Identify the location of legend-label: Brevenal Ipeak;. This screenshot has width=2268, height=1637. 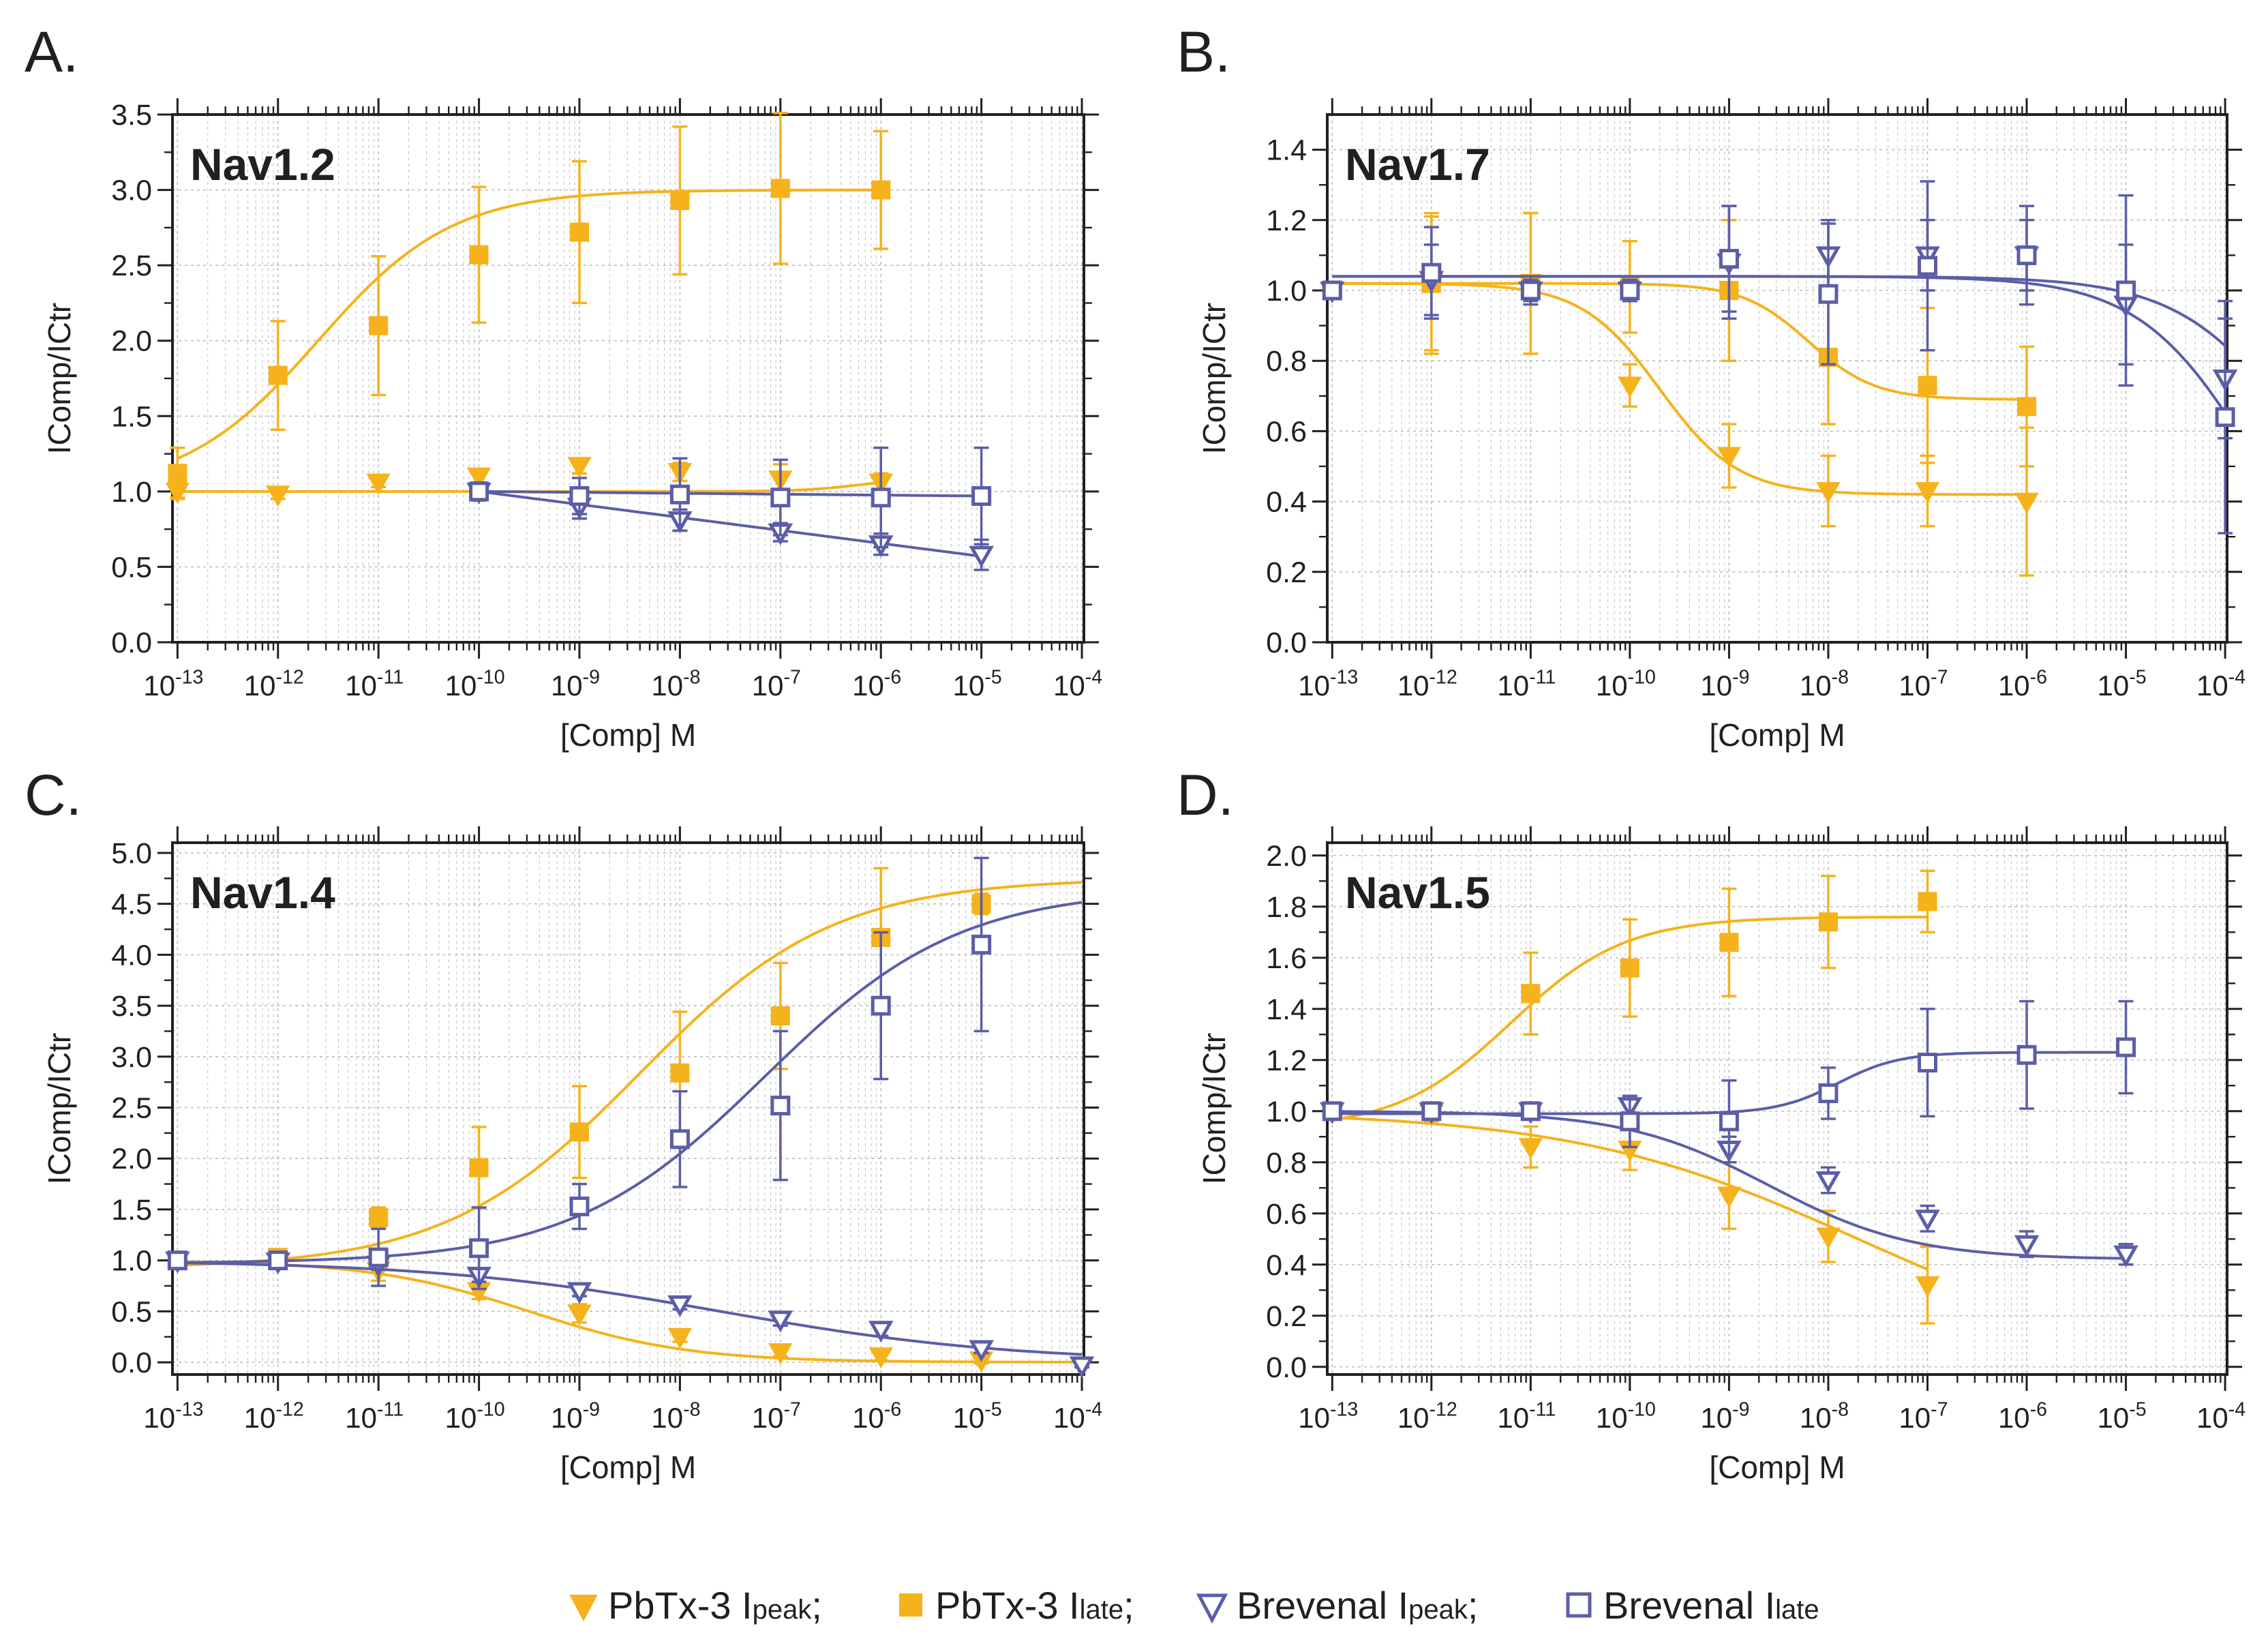
(1357, 1606).